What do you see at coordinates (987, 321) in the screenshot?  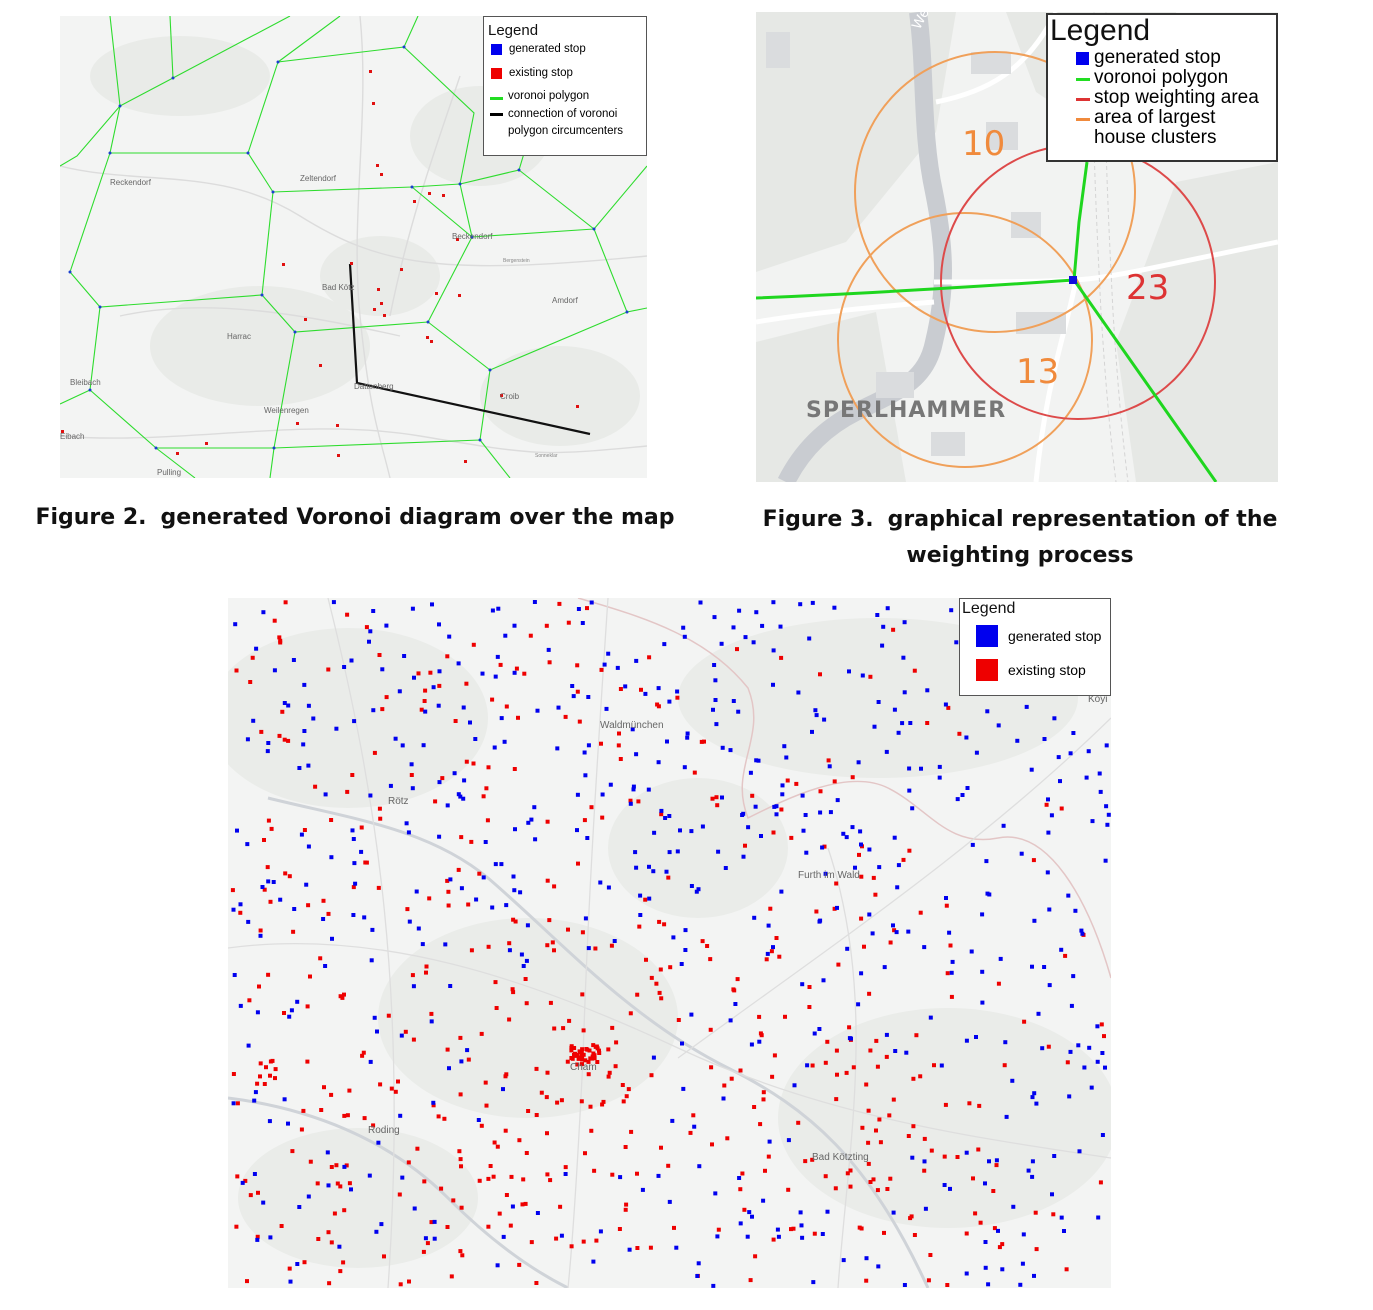 I see `voronoi-polygon-edges` at bounding box center [987, 321].